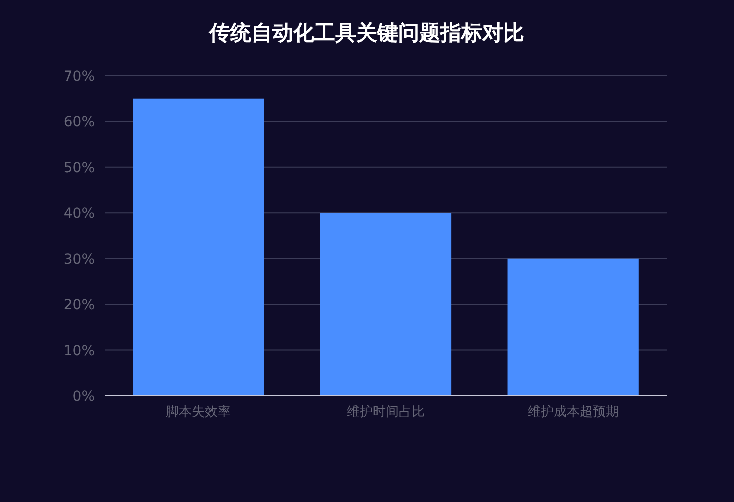 Image resolution: width=734 pixels, height=502 pixels. I want to click on x-tick-label: 维护成本超预期, so click(573, 412).